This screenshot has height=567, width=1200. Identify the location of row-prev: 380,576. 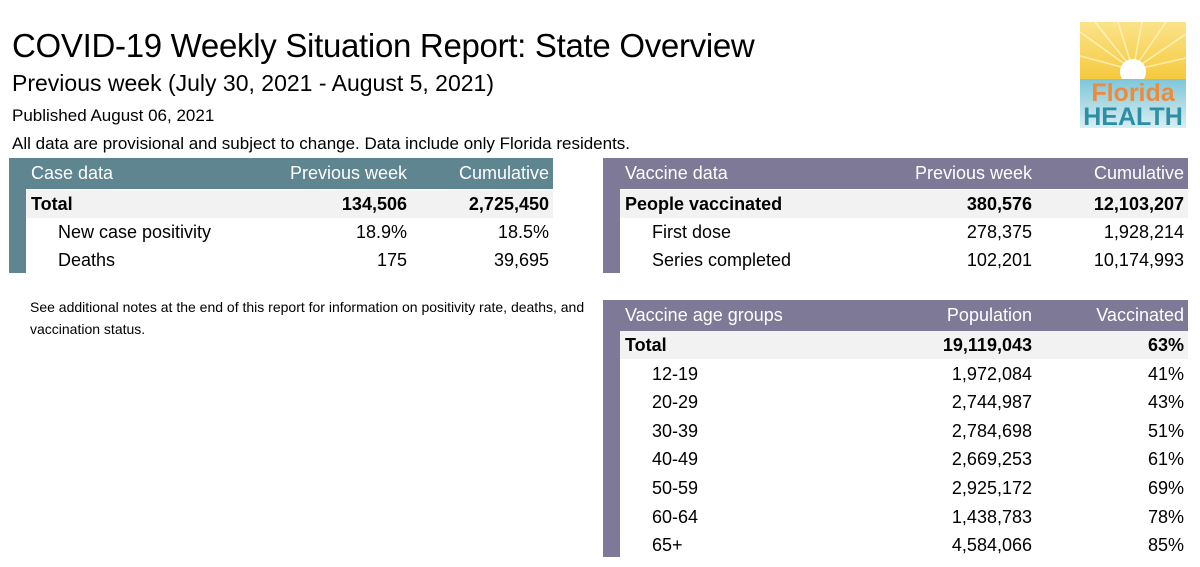
(999, 204).